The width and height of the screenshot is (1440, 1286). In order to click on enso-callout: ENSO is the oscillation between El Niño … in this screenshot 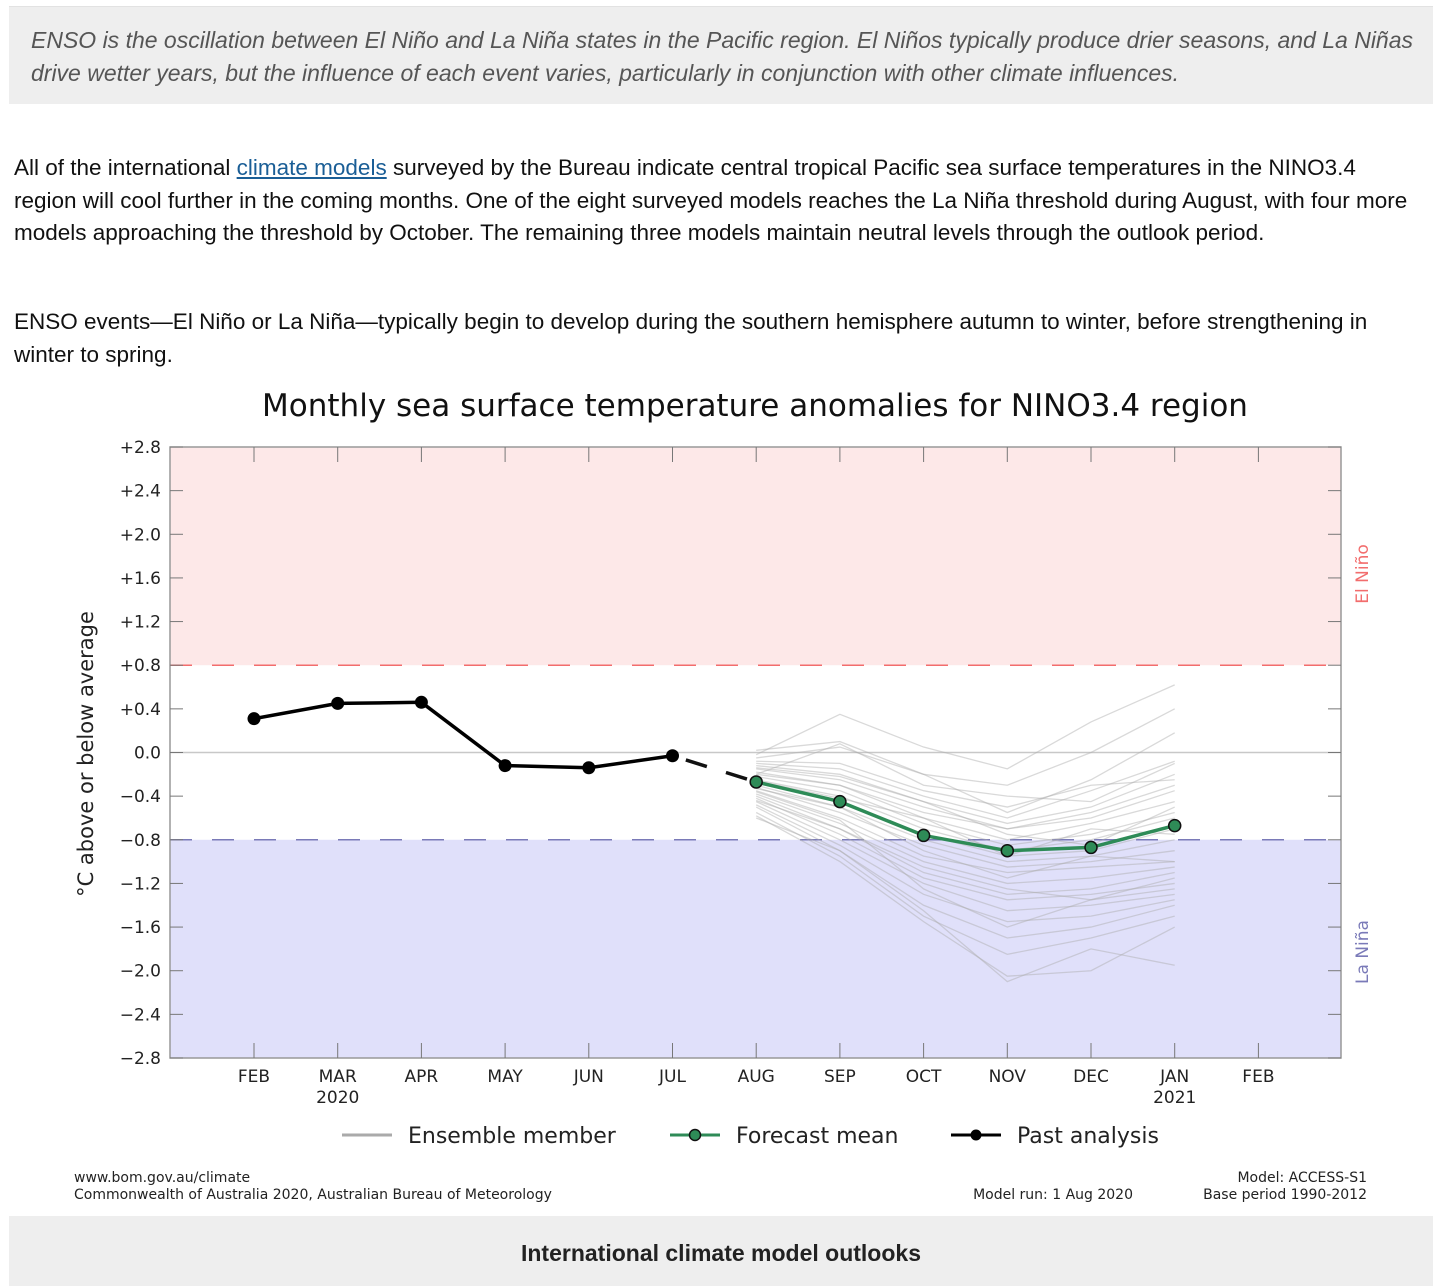, I will do `click(721, 55)`.